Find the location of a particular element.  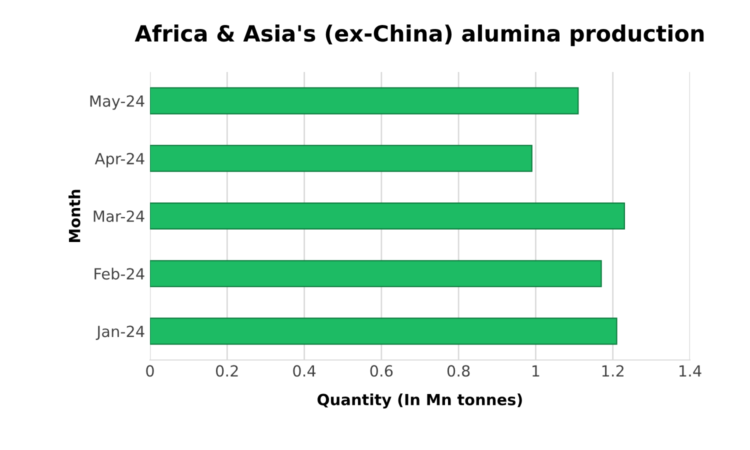

x-tick-label: 0.8 is located at coordinates (458, 371).